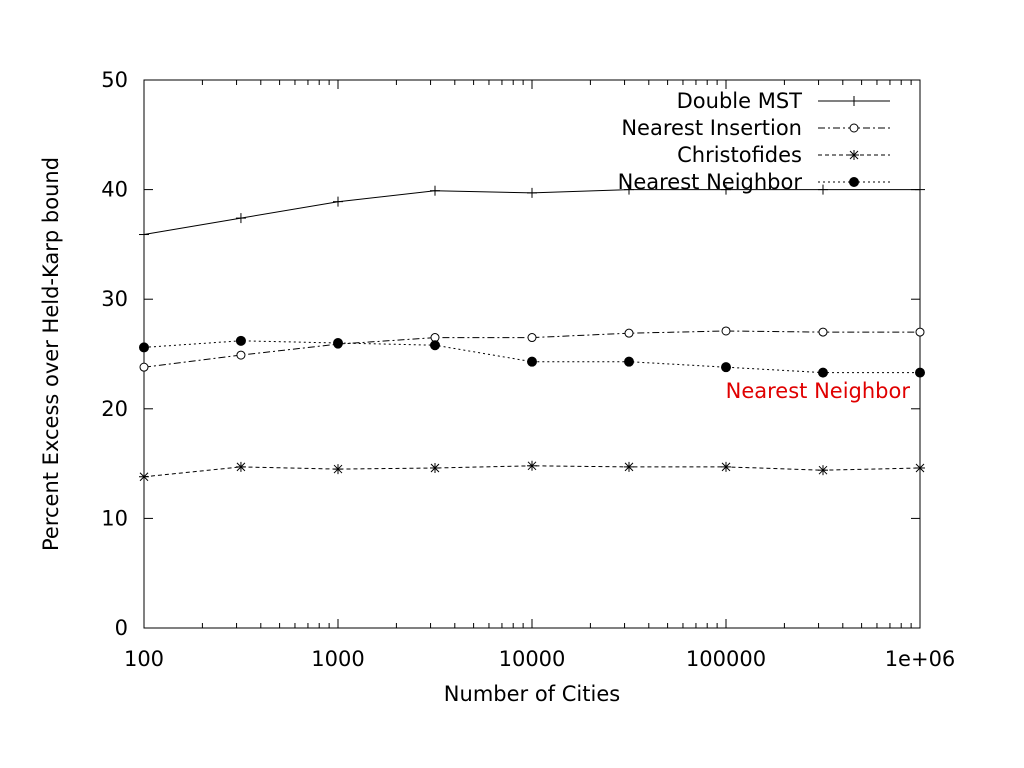  I want to click on legend-label: Christofides, so click(739, 155).